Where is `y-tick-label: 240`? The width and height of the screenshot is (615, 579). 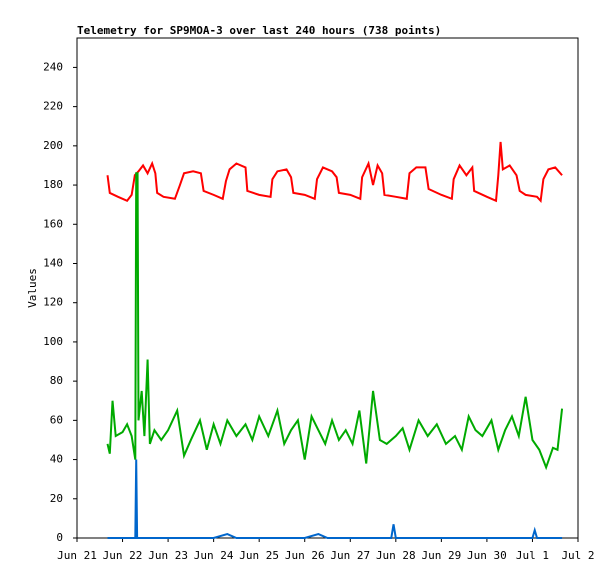 y-tick-label: 240 is located at coordinates (53, 66).